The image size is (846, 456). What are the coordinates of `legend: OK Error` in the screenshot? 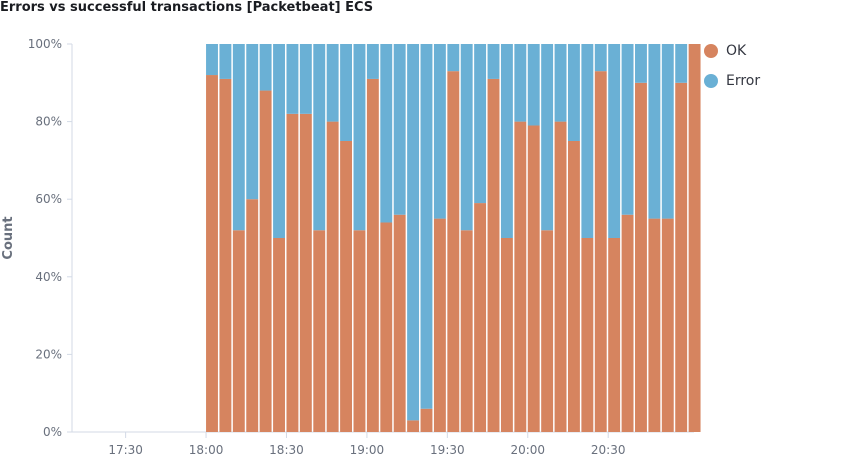 It's located at (732, 66).